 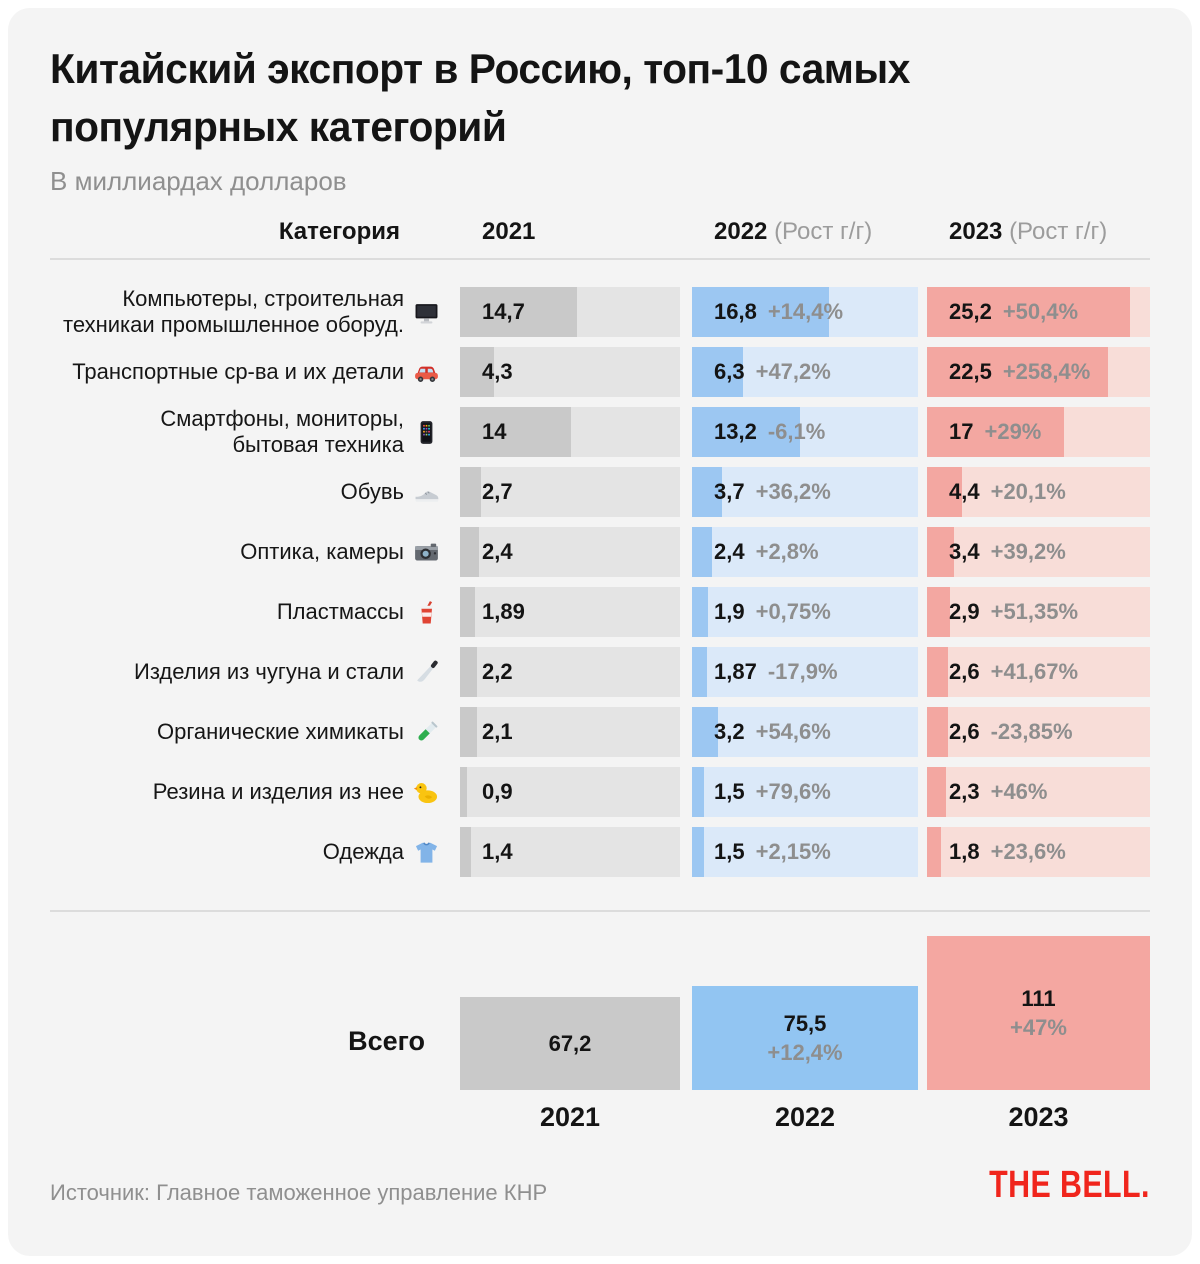 What do you see at coordinates (741, 231) in the screenshot?
I see `column-header-2022-year: 2022` at bounding box center [741, 231].